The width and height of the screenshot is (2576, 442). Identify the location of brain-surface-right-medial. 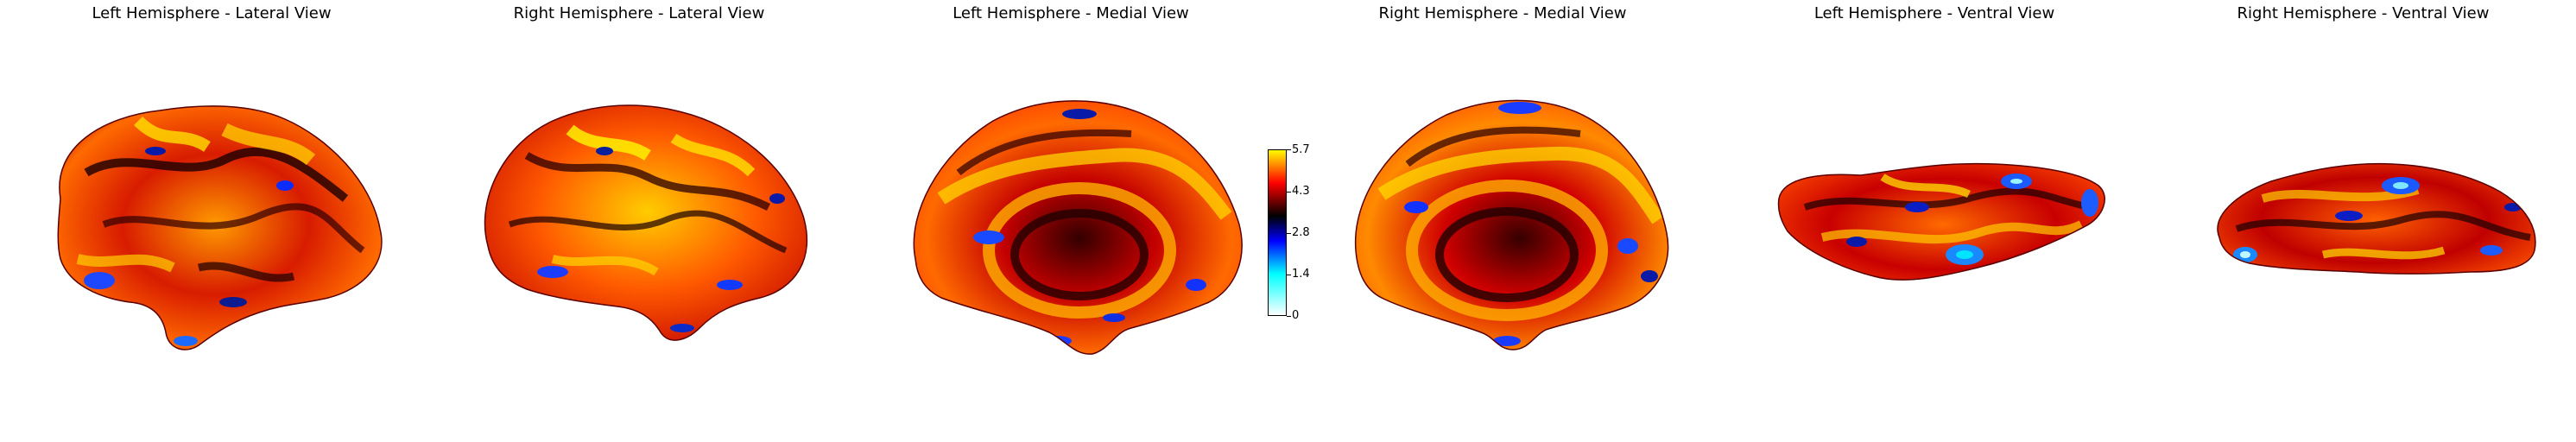
(1511, 225).